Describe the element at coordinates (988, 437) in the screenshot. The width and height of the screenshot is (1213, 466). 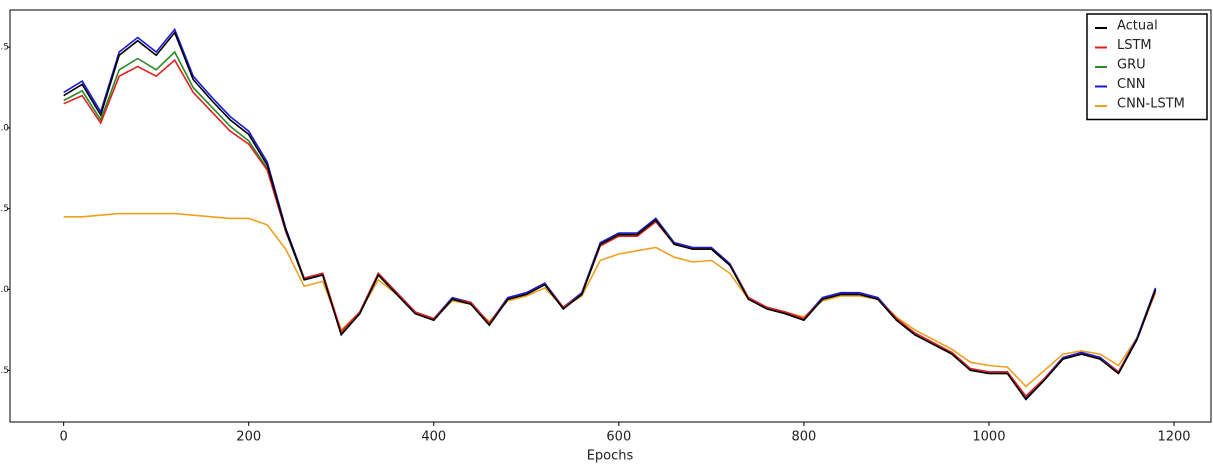
I see `x-tick-label: 1000` at that location.